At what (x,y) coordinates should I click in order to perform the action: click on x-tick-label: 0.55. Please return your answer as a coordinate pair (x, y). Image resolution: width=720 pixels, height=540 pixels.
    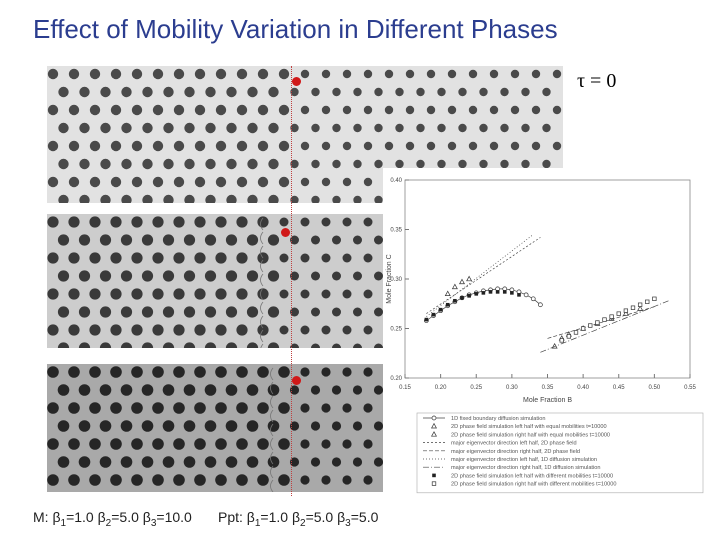
    Looking at the image, I should click on (690, 388).